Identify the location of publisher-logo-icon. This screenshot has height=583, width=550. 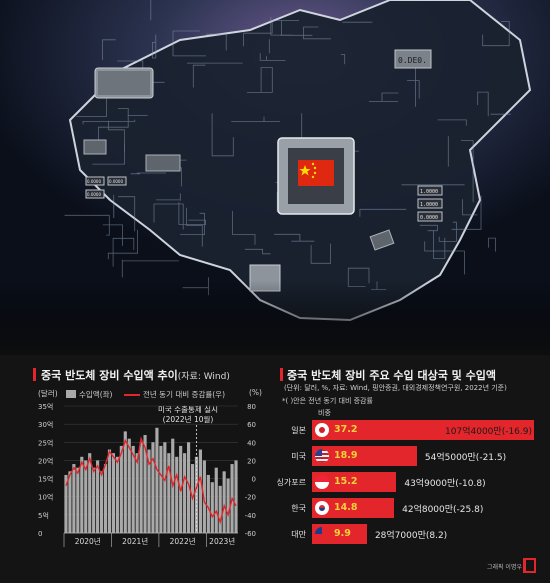
(529, 565).